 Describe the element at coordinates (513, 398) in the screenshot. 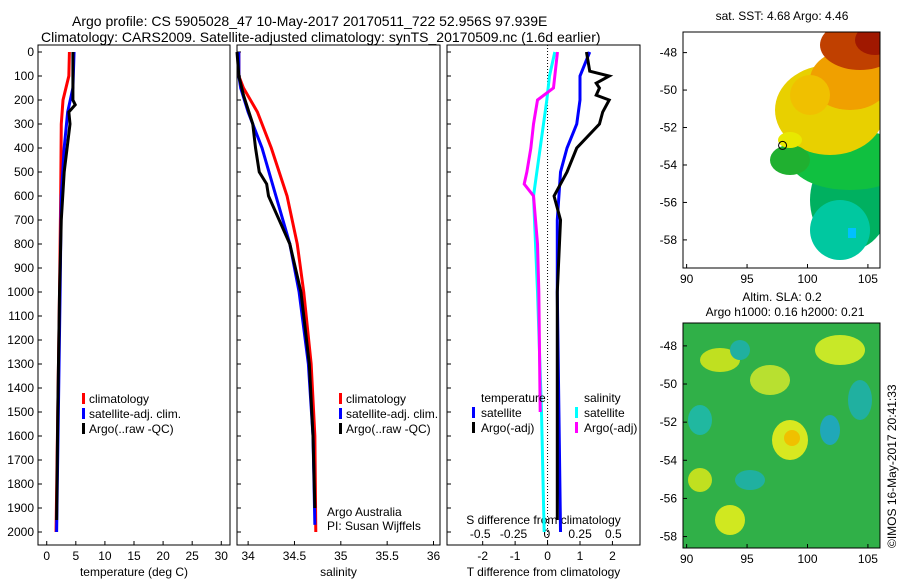

I see `legend-title: temperature` at that location.